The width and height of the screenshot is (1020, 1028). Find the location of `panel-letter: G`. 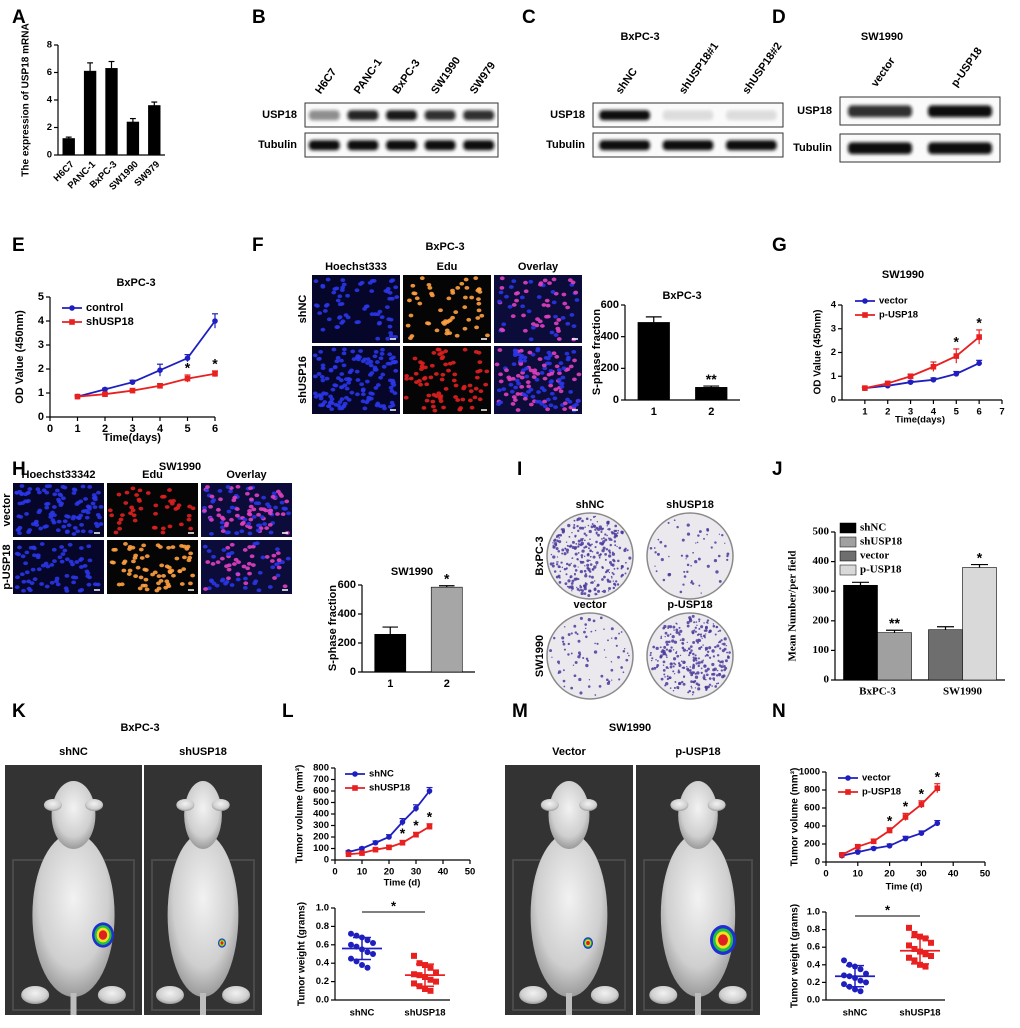

panel-letter: G is located at coordinates (779, 245).